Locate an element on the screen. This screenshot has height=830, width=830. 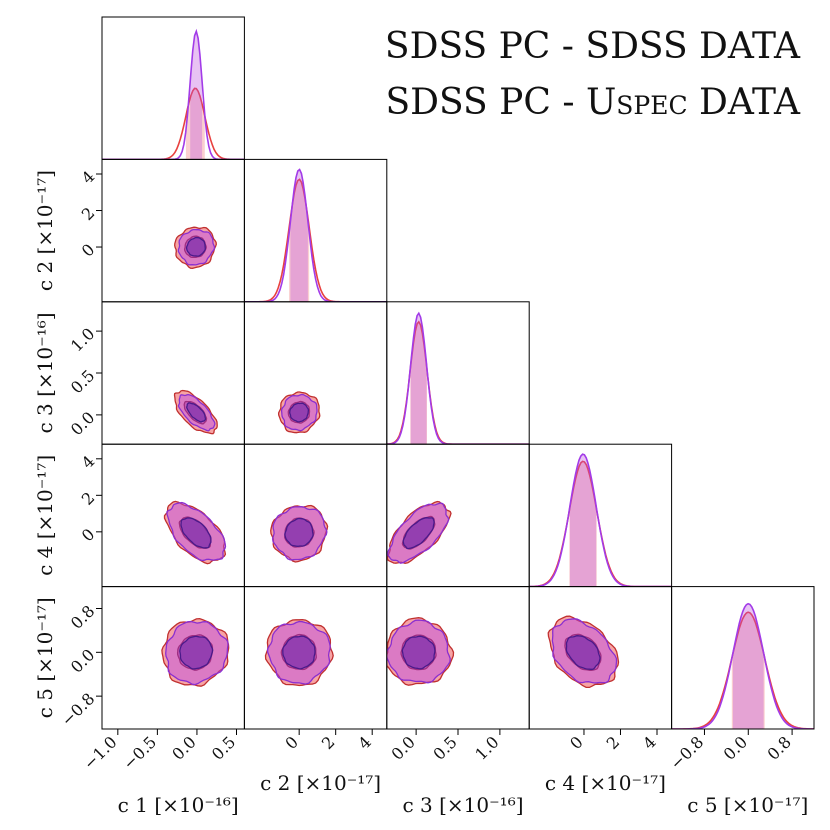
x-tick-label-5: 0.8 is located at coordinates (778, 747).